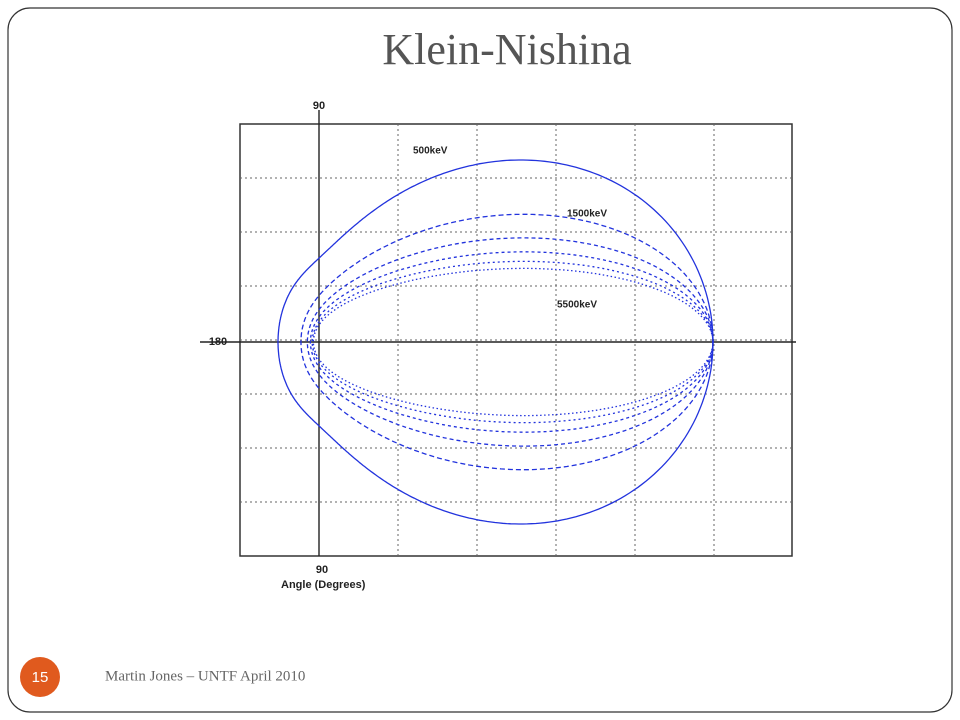  What do you see at coordinates (577, 305) in the screenshot?
I see `curve-label: 5500keV` at bounding box center [577, 305].